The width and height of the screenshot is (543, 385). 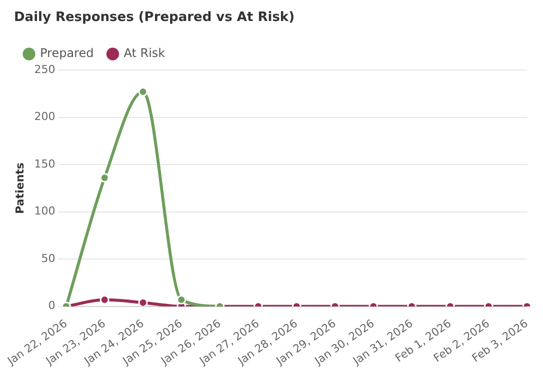 What do you see at coordinates (45, 163) in the screenshot?
I see `y-tick-label: 150` at bounding box center [45, 163].